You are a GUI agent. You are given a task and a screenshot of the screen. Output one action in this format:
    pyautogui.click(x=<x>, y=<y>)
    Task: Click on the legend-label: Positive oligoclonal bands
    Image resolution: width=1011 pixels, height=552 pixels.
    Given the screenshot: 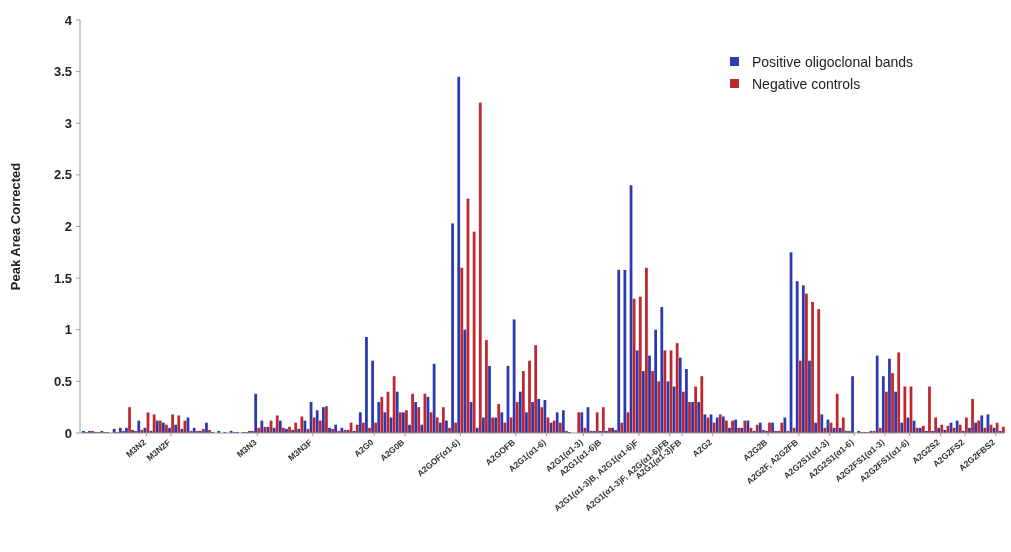 What is the action you would take?
    pyautogui.click(x=833, y=61)
    